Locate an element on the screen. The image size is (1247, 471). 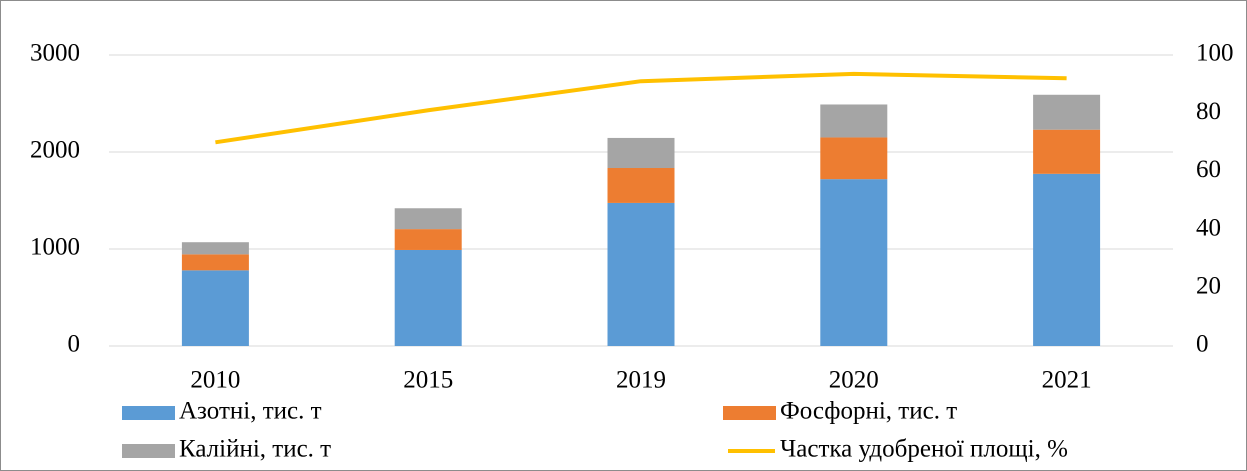
legend-label: Азотні, тис. т is located at coordinates (250, 411).